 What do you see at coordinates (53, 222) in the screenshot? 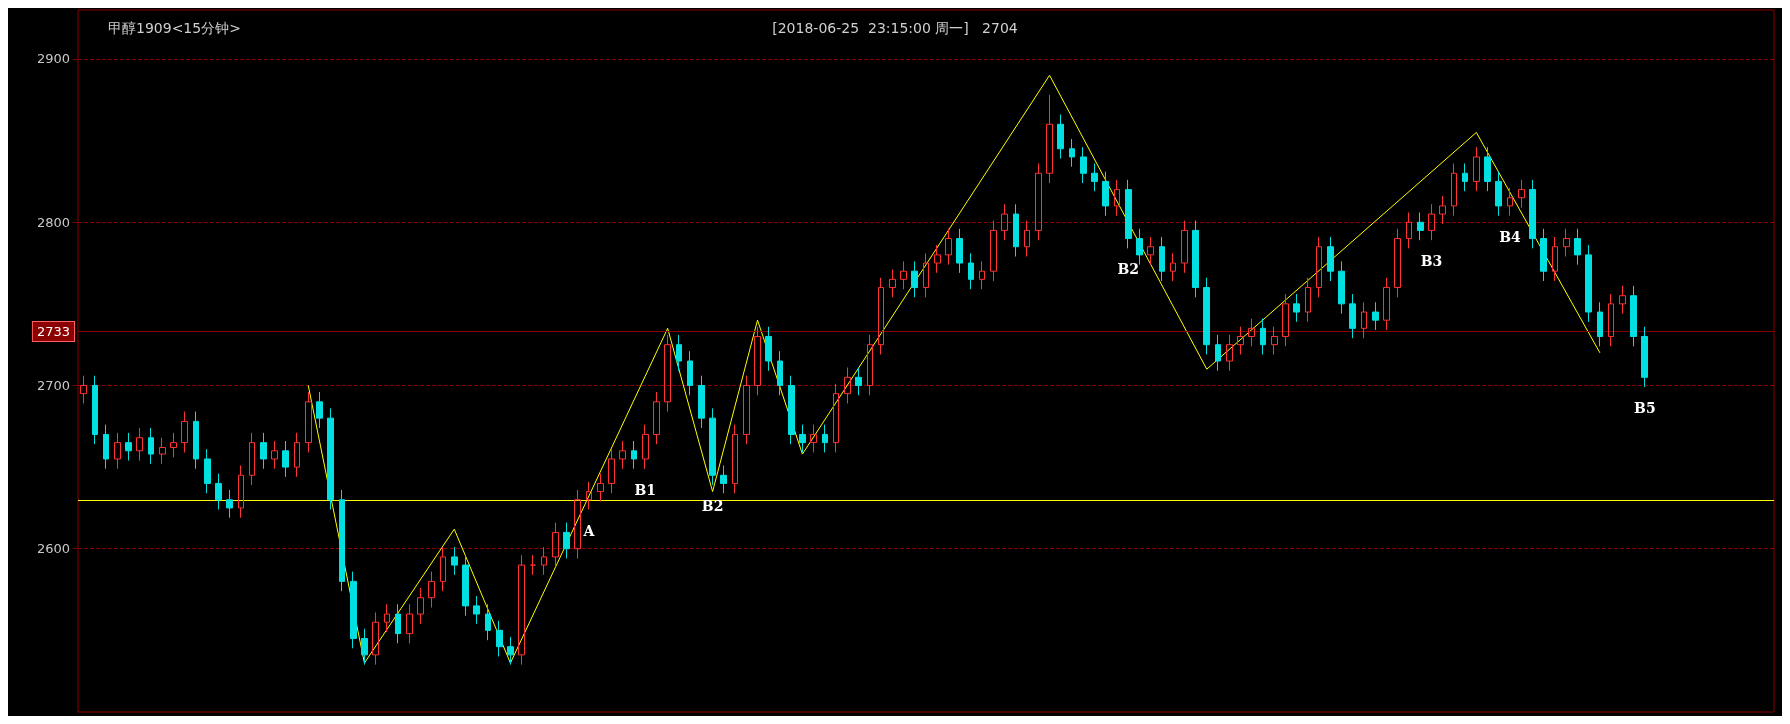
I see `y-tick-label: 2800` at bounding box center [53, 222].